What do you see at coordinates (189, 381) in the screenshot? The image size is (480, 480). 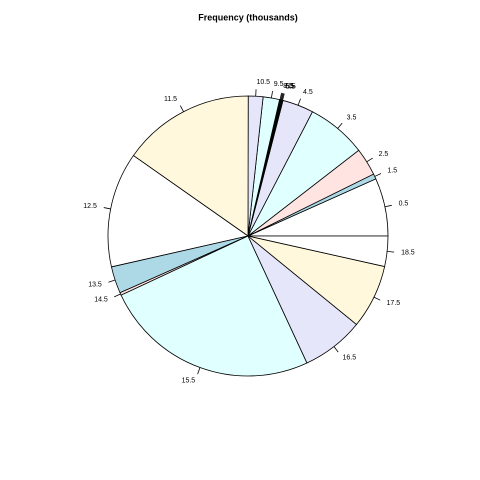 I see `slice-label: 15.5` at bounding box center [189, 381].